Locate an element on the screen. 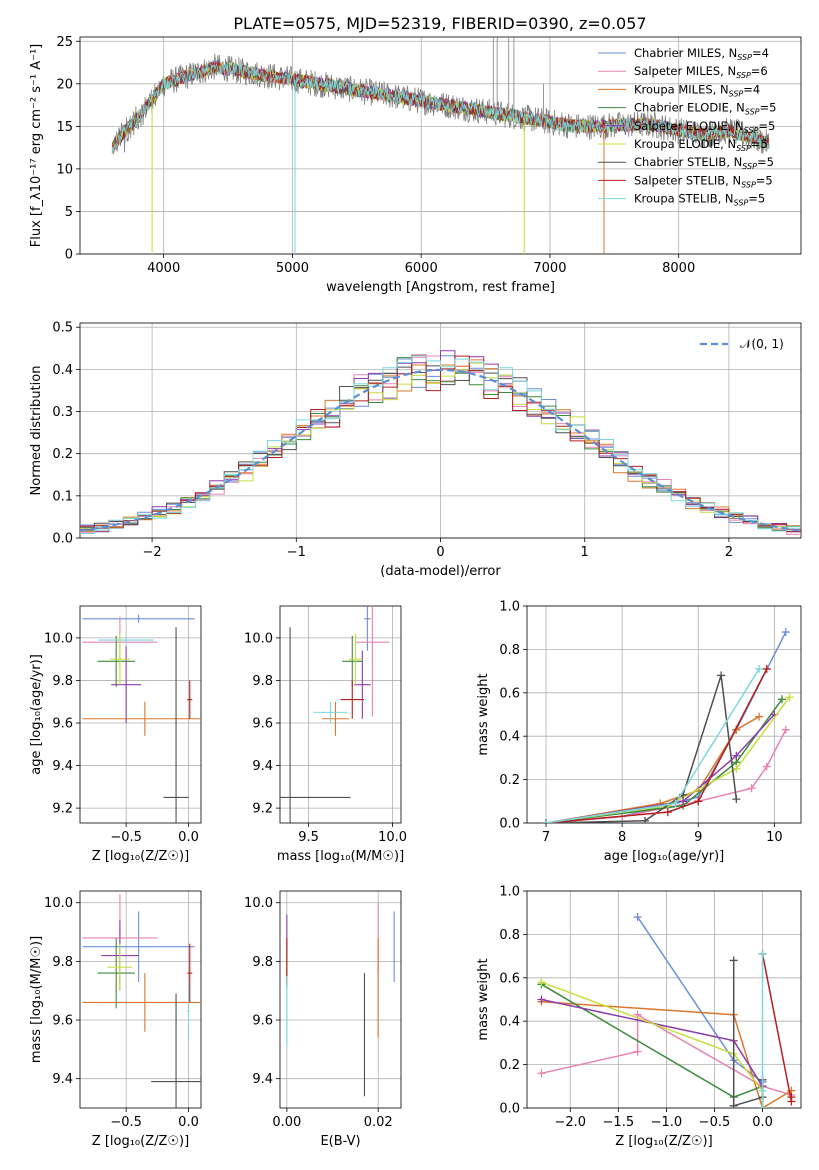 The height and width of the screenshot is (1170, 819). histogram-kroupa-stelib is located at coordinates (440, 444).